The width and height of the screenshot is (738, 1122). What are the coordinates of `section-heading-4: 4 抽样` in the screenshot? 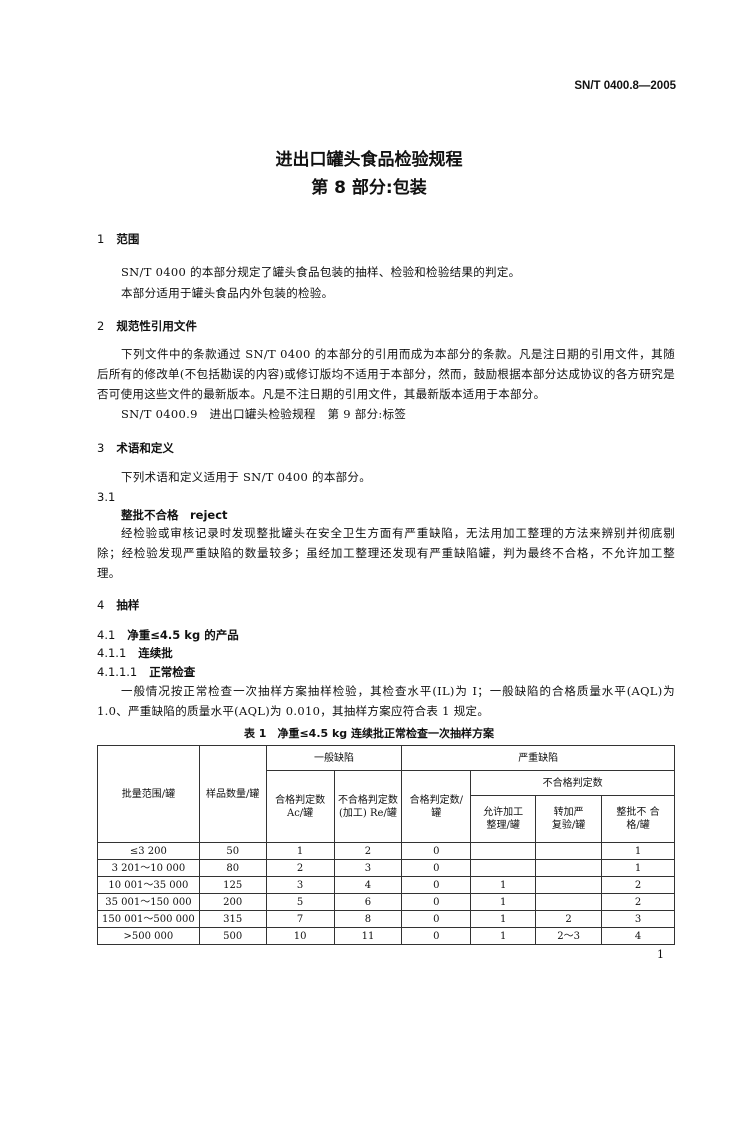 It's located at (118, 605).